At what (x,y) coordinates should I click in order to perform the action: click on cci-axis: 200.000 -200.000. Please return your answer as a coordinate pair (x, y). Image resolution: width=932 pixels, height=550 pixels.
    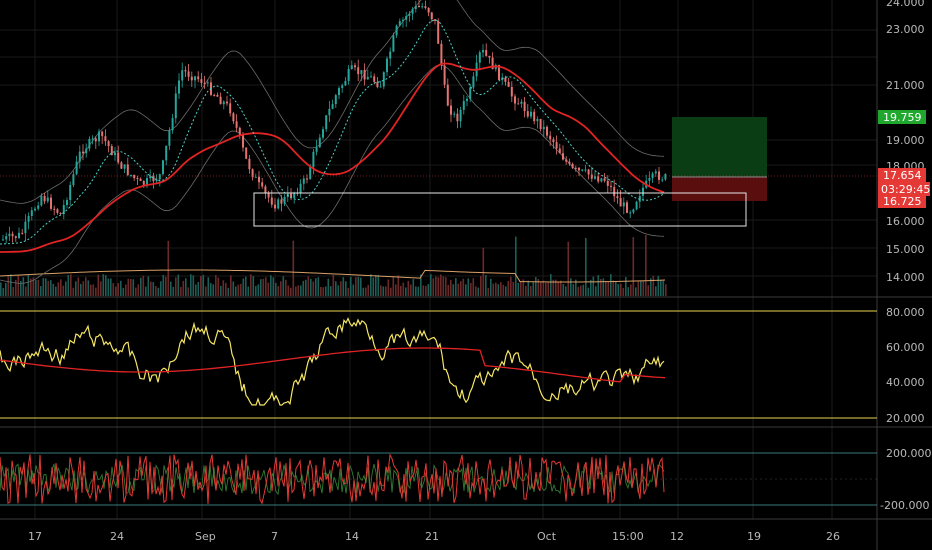
    Looking at the image, I should click on (906, 479).